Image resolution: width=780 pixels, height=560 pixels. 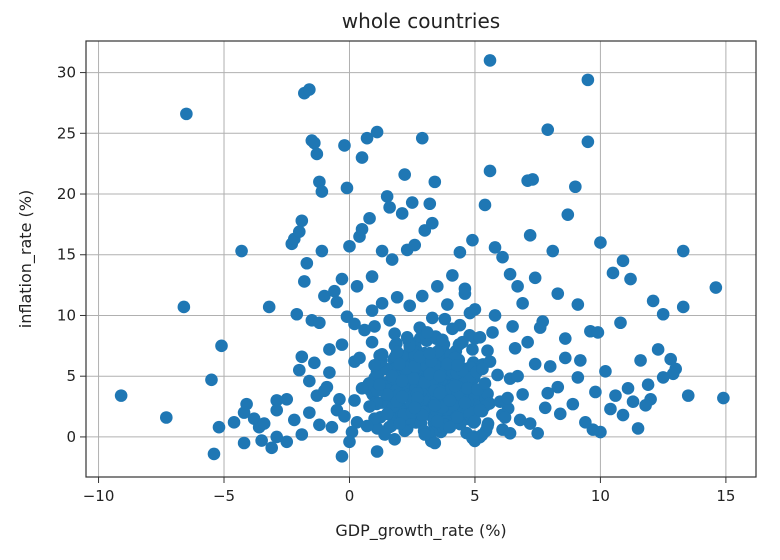 I want to click on x-tick-label: 5, so click(x=475, y=496).